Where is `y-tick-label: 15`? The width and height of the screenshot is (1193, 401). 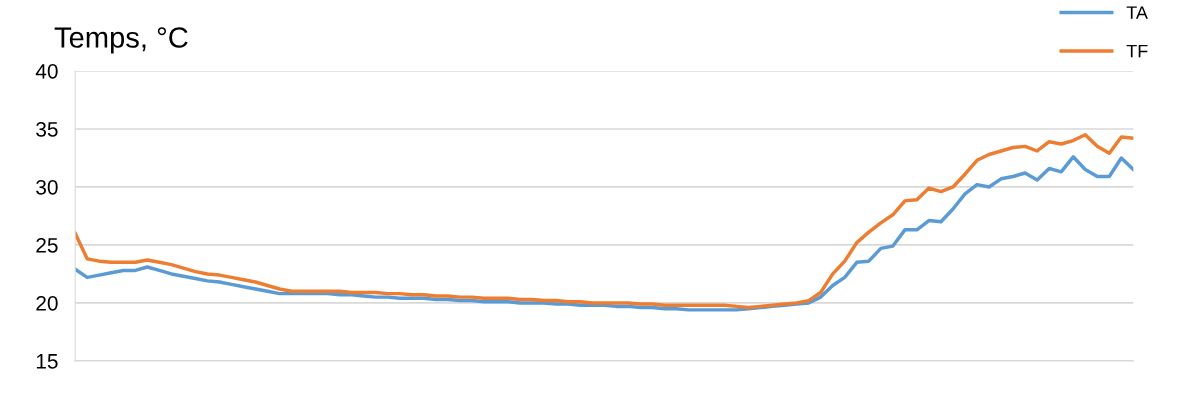 y-tick-label: 15 is located at coordinates (47, 361).